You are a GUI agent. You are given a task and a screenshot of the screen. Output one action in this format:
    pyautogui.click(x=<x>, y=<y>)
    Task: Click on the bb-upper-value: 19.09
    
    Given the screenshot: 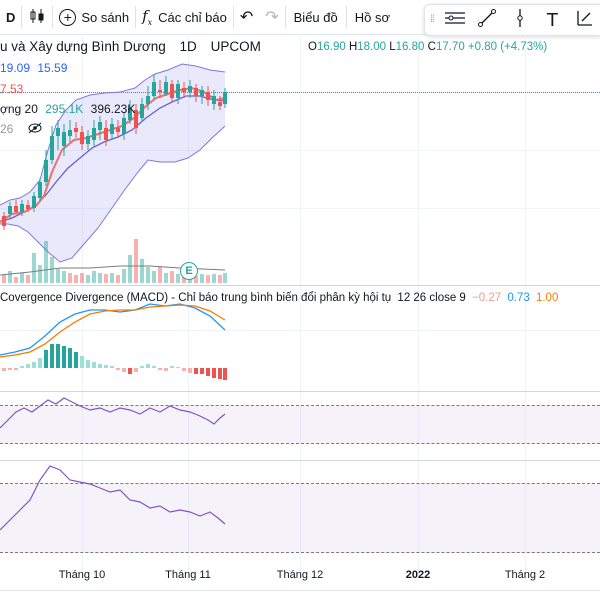 What is the action you would take?
    pyautogui.click(x=15, y=68)
    